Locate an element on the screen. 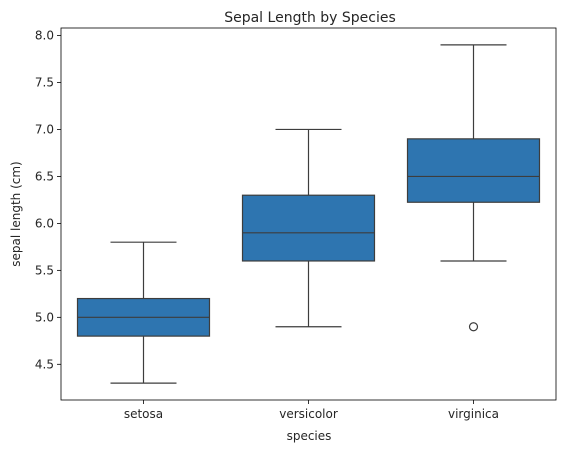 This screenshot has height=453, width=567. y-tick-label: 6.5 is located at coordinates (44, 176).